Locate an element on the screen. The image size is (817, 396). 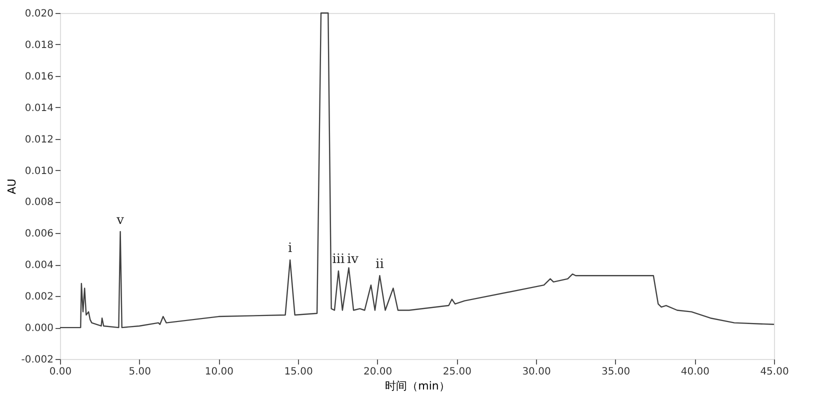
y-tick-label: 0.000 is located at coordinates (39, 328).